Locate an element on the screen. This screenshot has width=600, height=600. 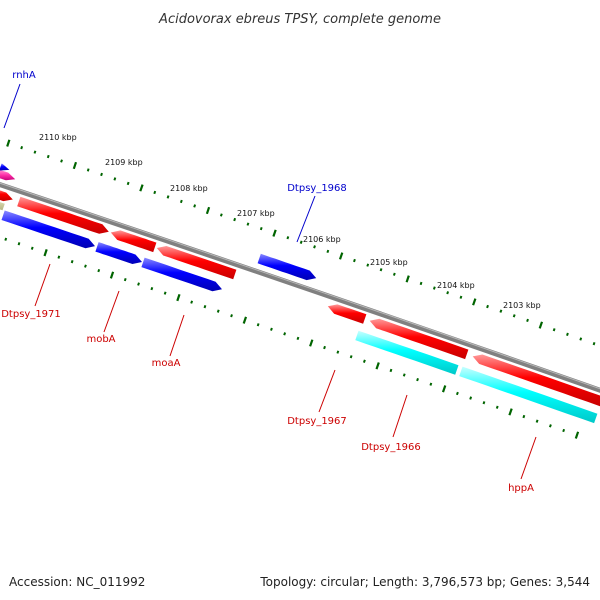
gene-label-moba: mobA is located at coordinates (100, 339).